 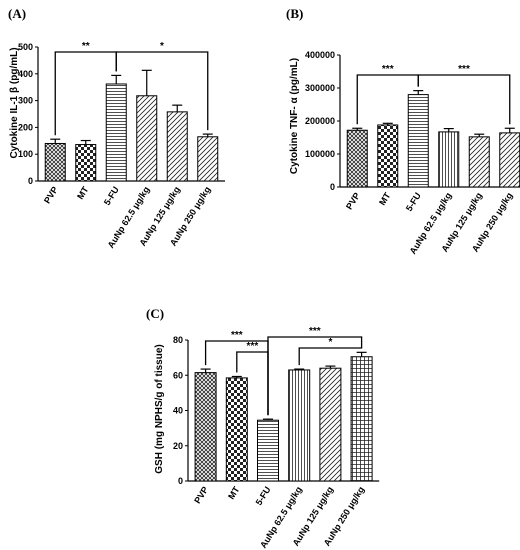 I want to click on y-tick-label: 80, so click(x=178, y=340).